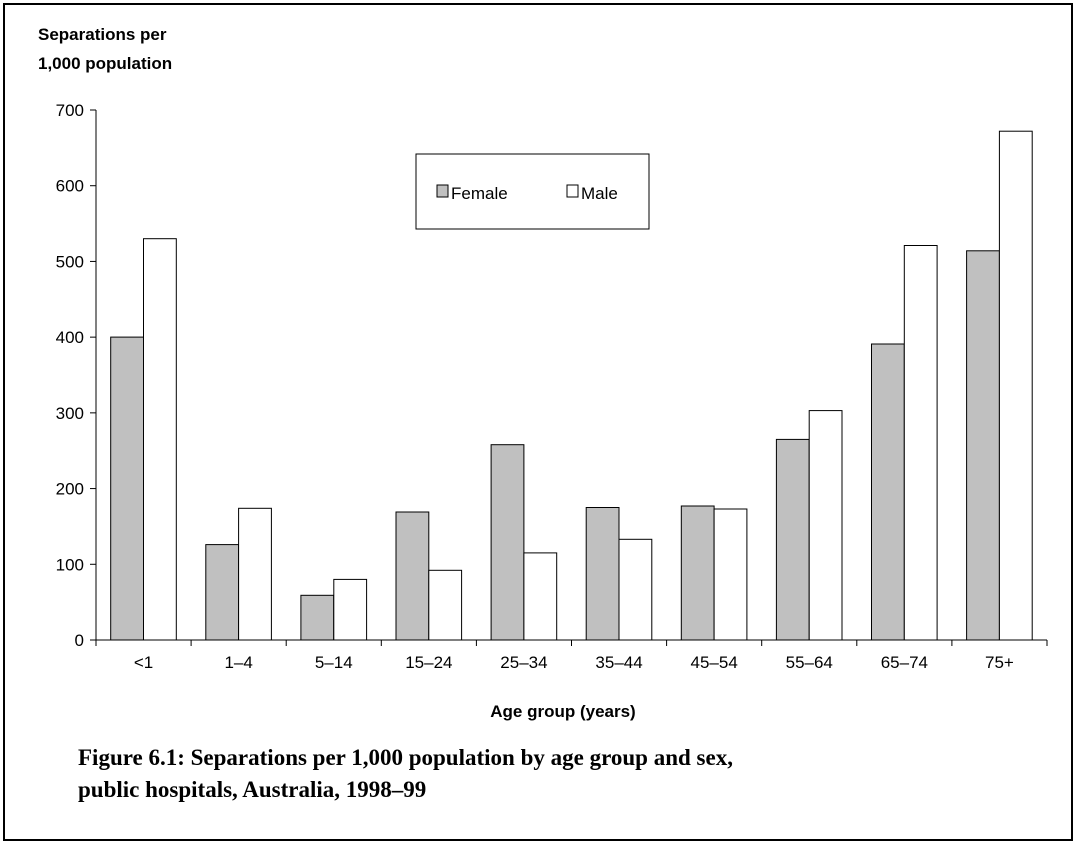 Image resolution: width=1079 pixels, height=847 pixels. What do you see at coordinates (70, 564) in the screenshot?
I see `y-tick-label: 100` at bounding box center [70, 564].